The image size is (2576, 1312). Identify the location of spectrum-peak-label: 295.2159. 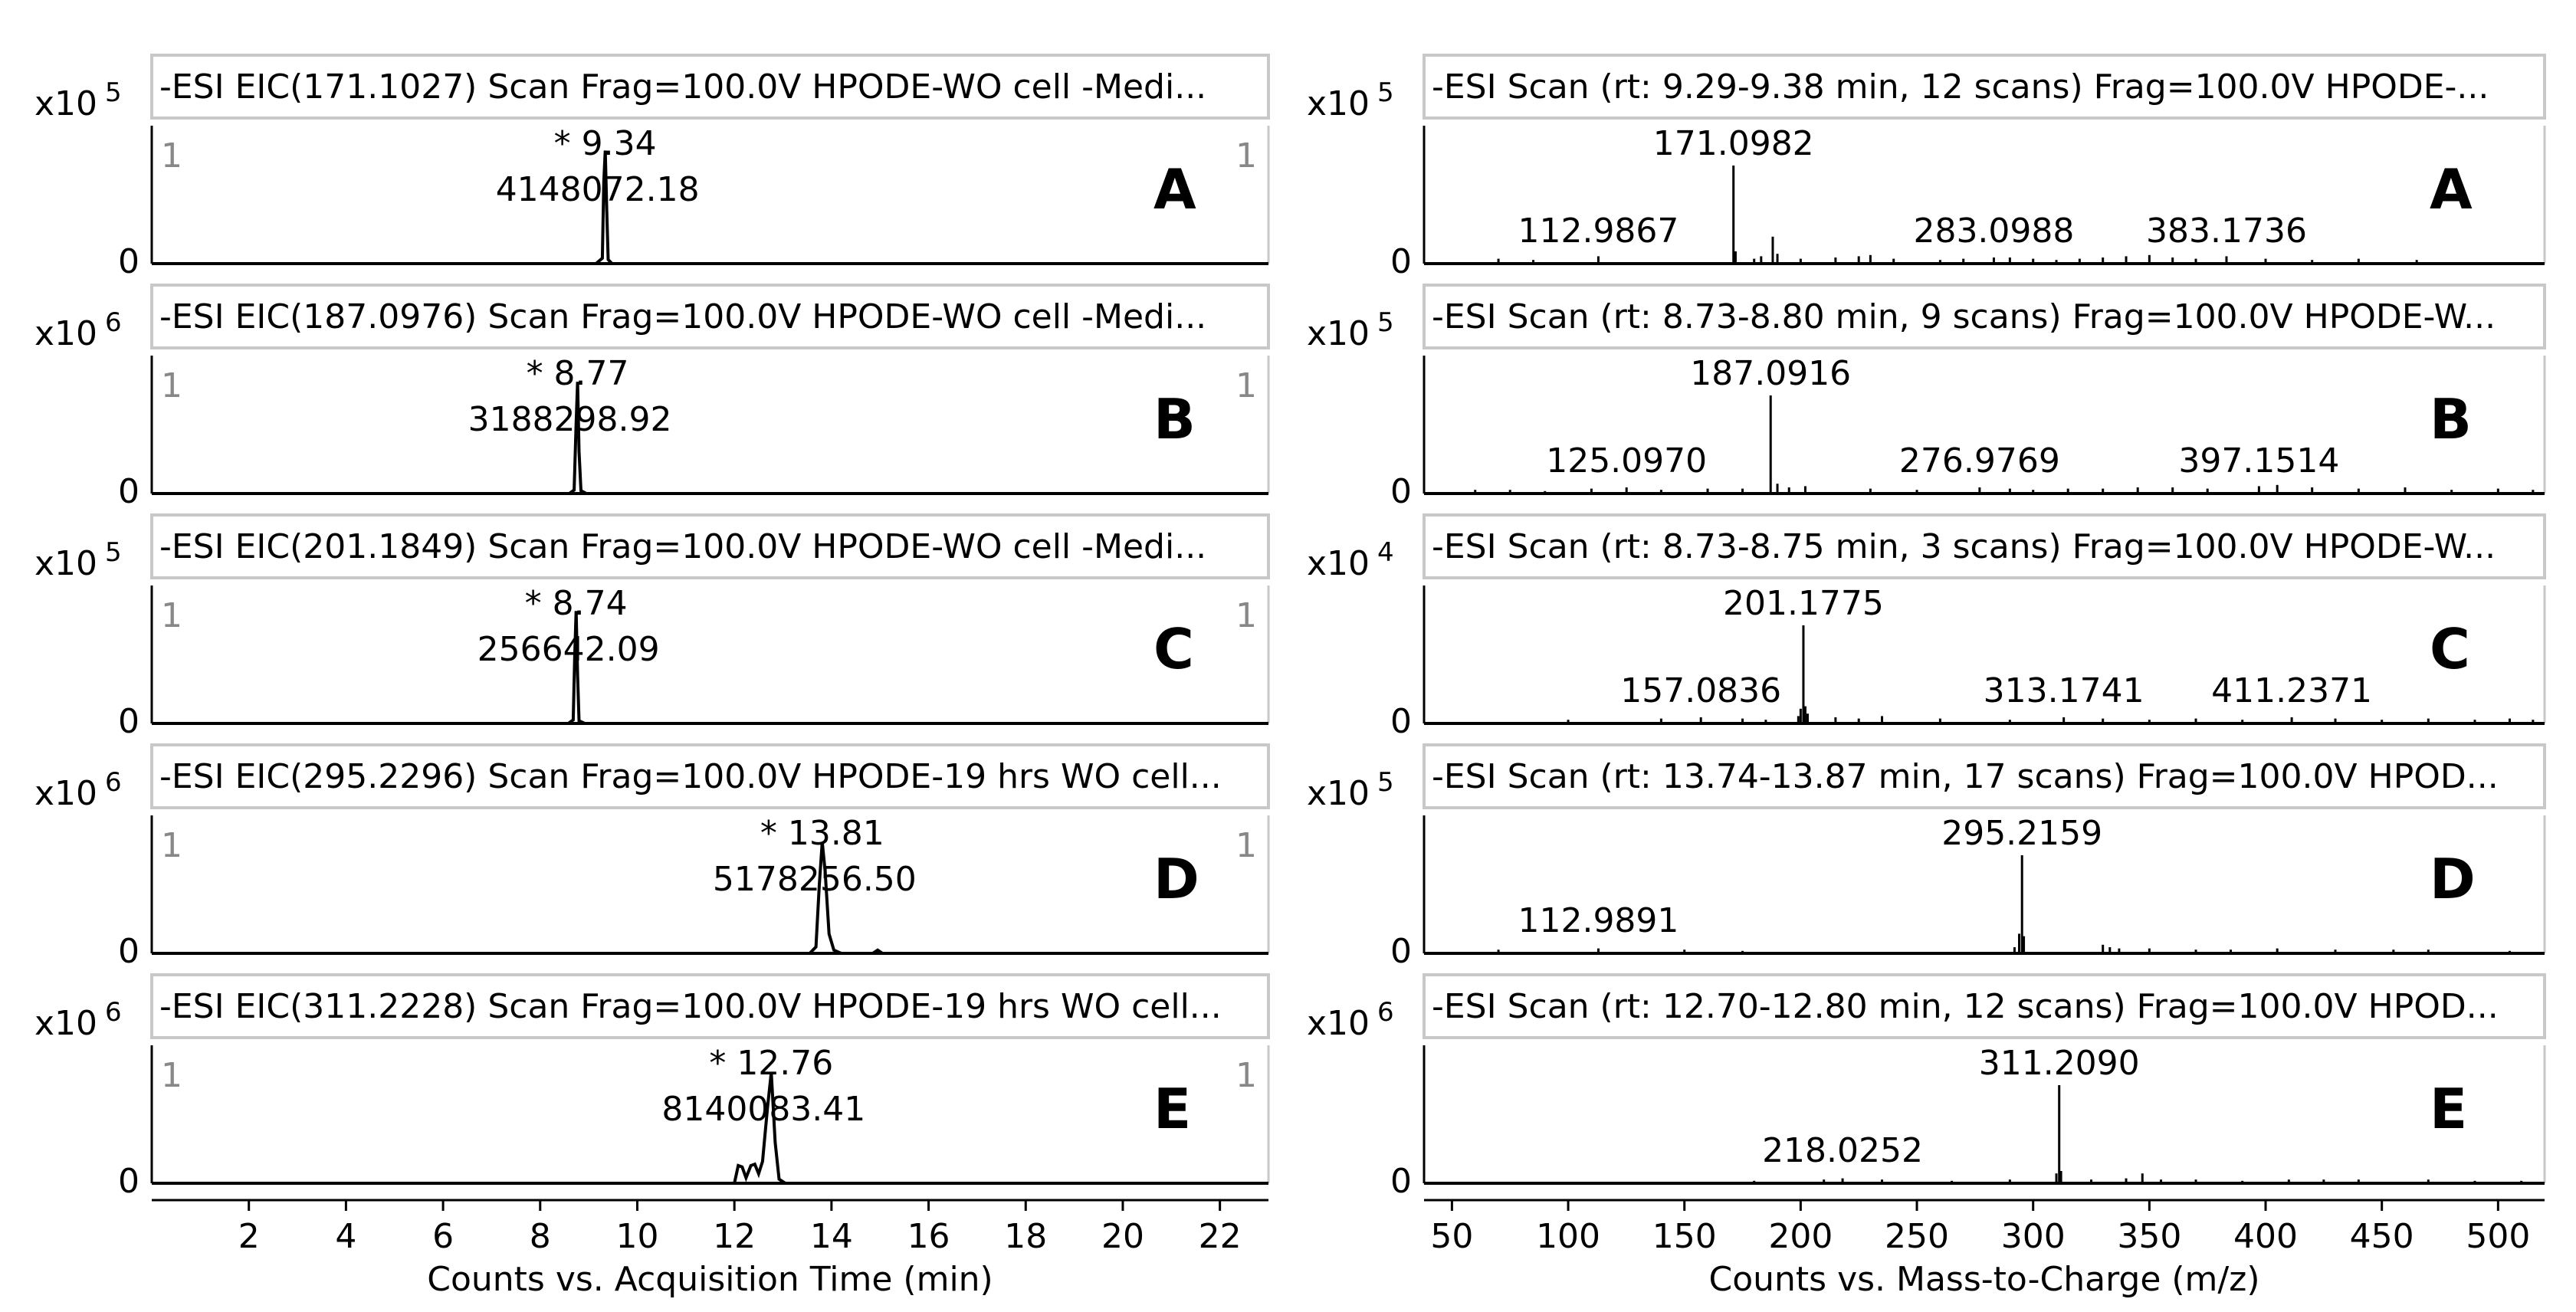
(2021, 834).